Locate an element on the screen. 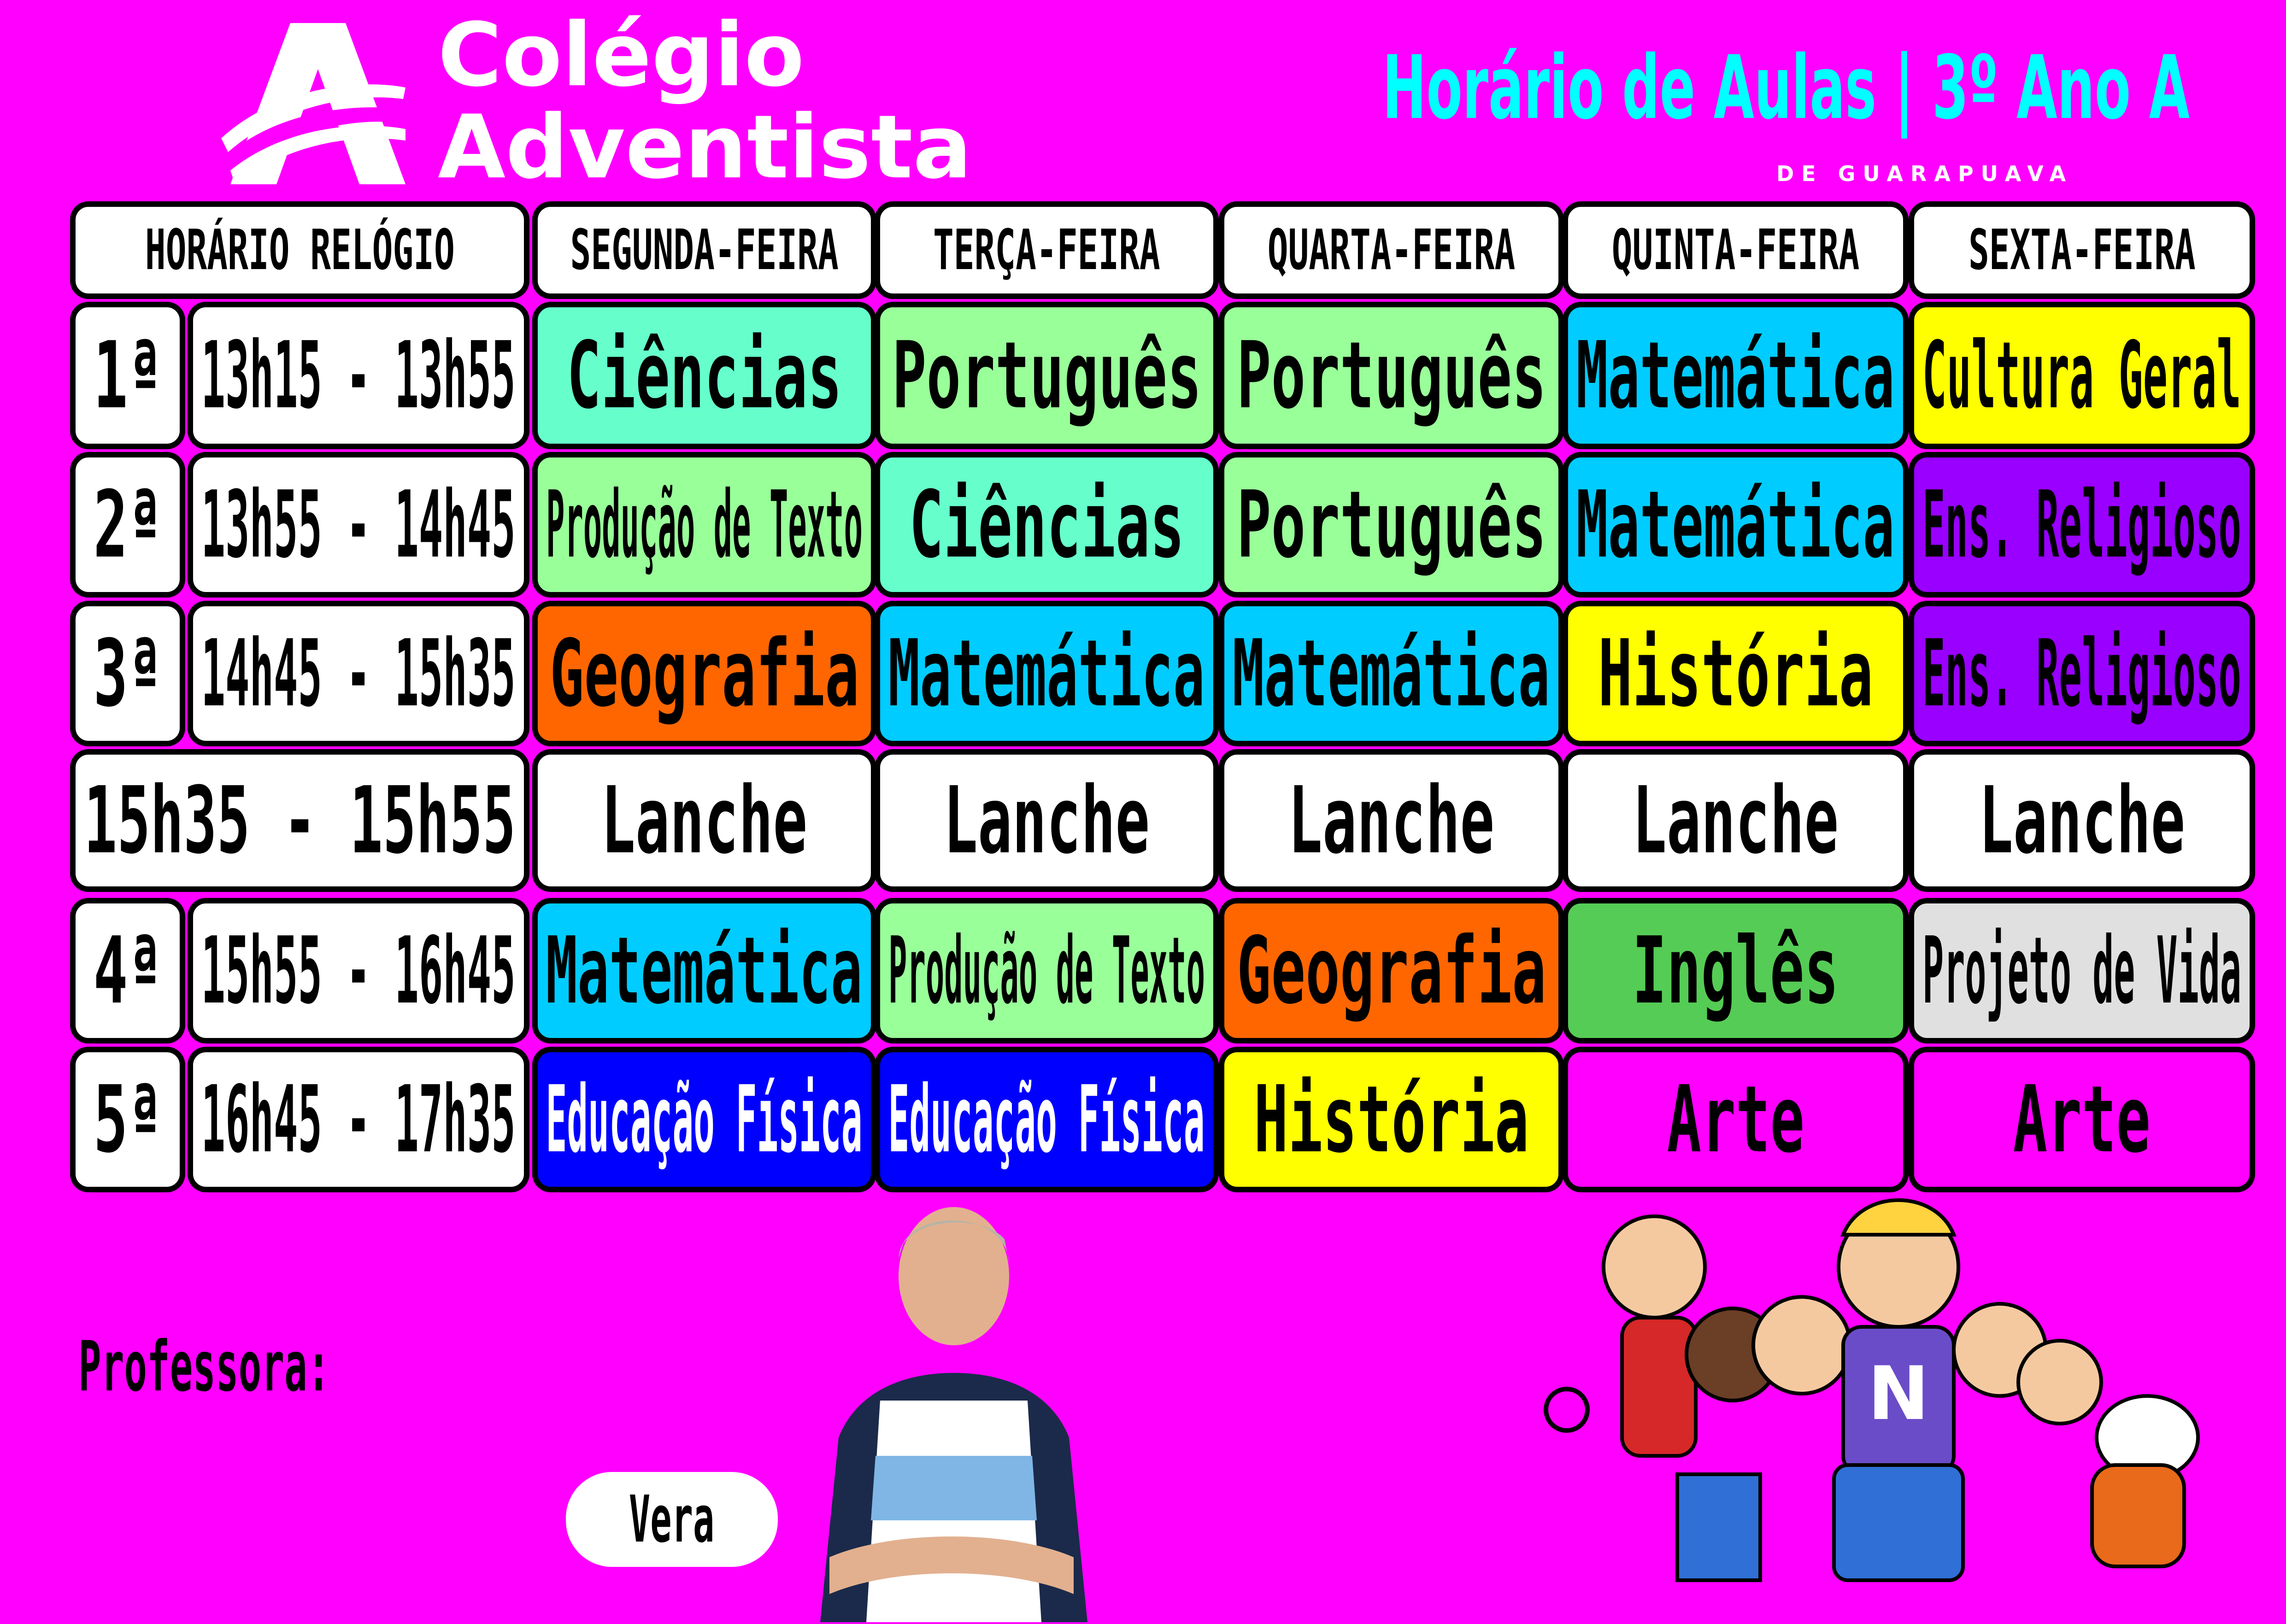 The height and width of the screenshot is (1624, 2286). column-header-label: QUARTA-FEIRA is located at coordinates (1391, 250).